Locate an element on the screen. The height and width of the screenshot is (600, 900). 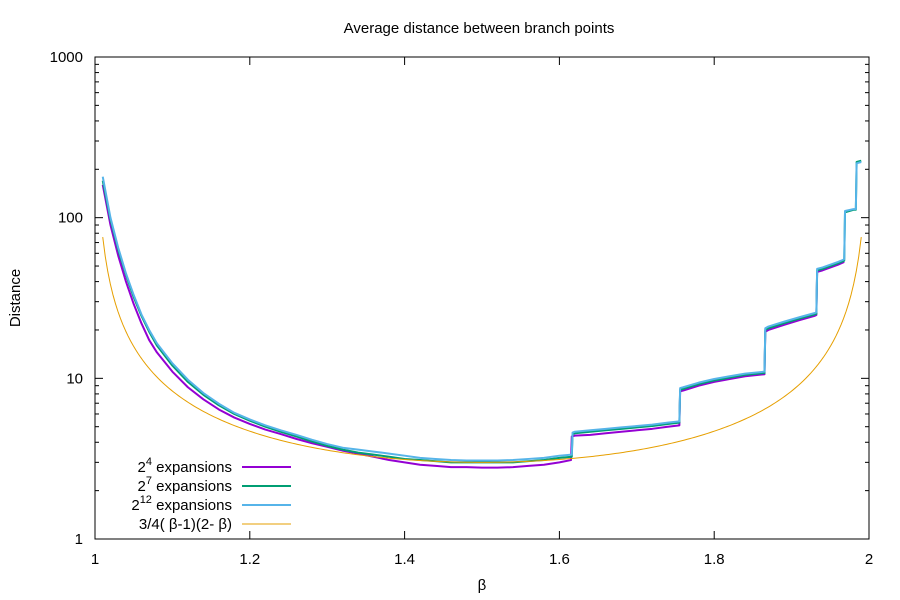
legend-label: 3/4( β-1)(2- β) is located at coordinates (185, 524).